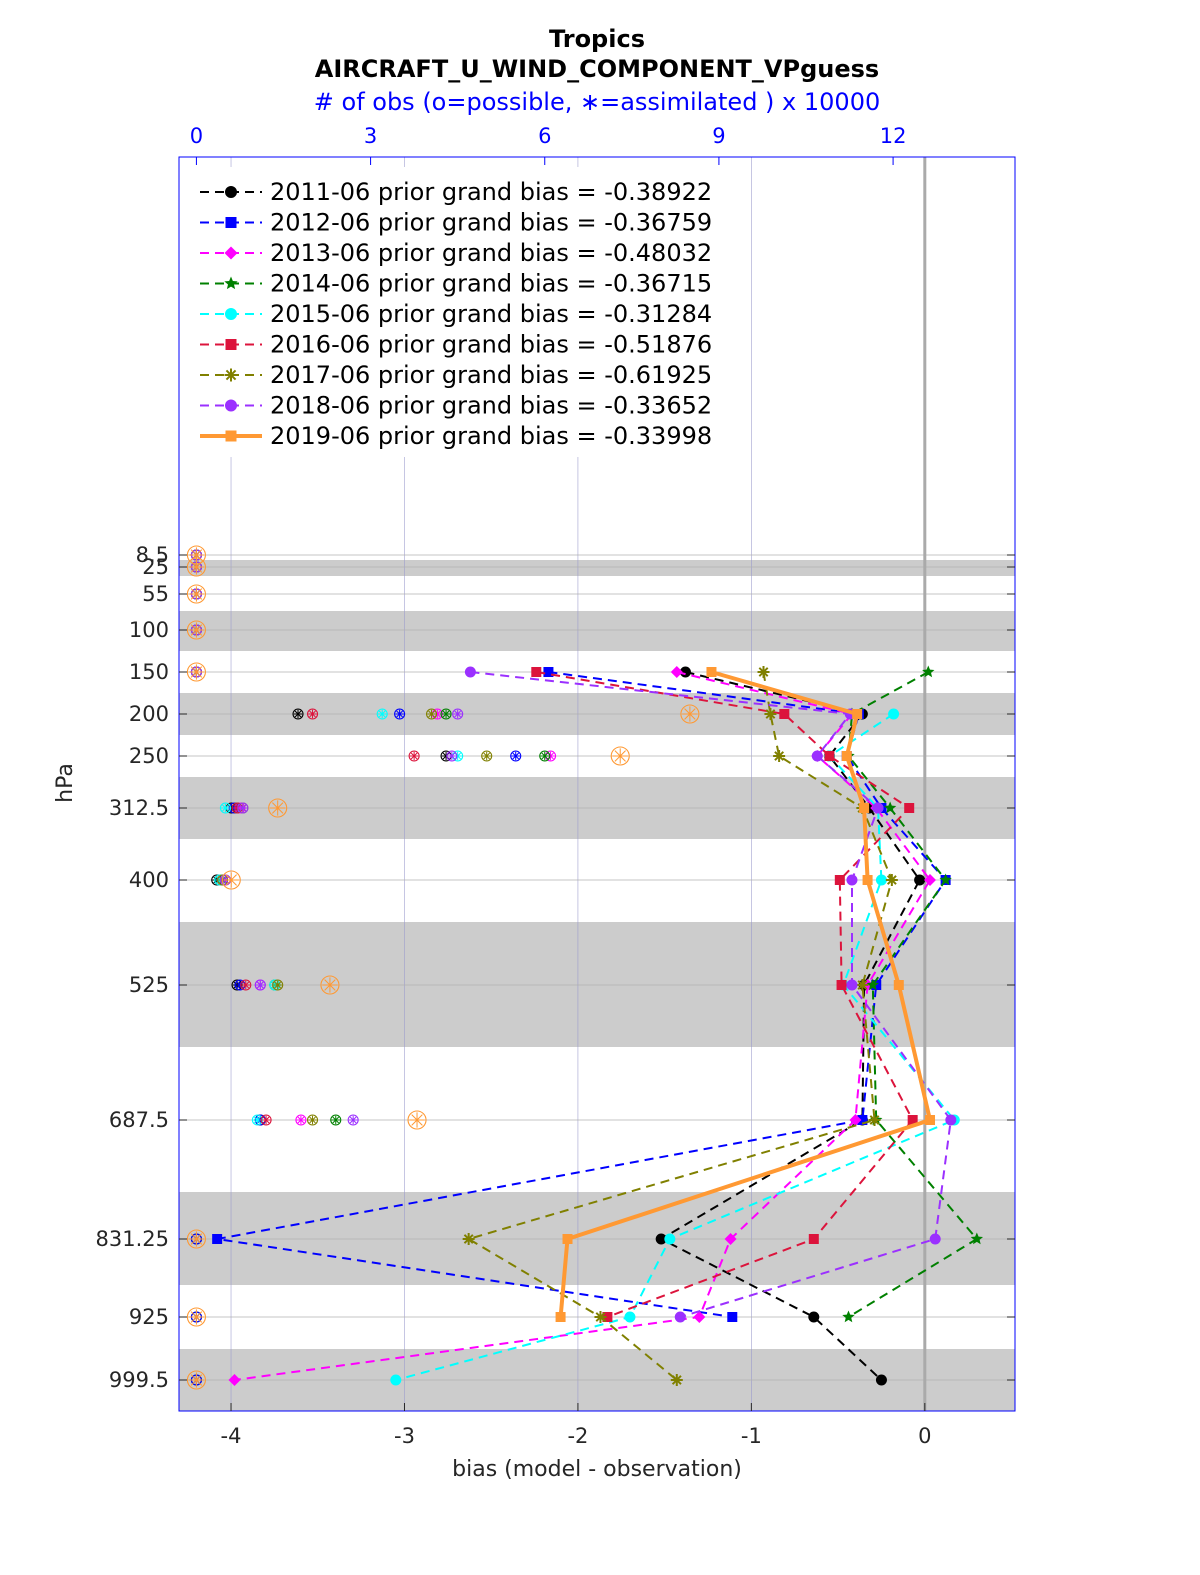 The height and width of the screenshot is (1575, 1200). I want to click on top-tick-label: 9, so click(718, 136).